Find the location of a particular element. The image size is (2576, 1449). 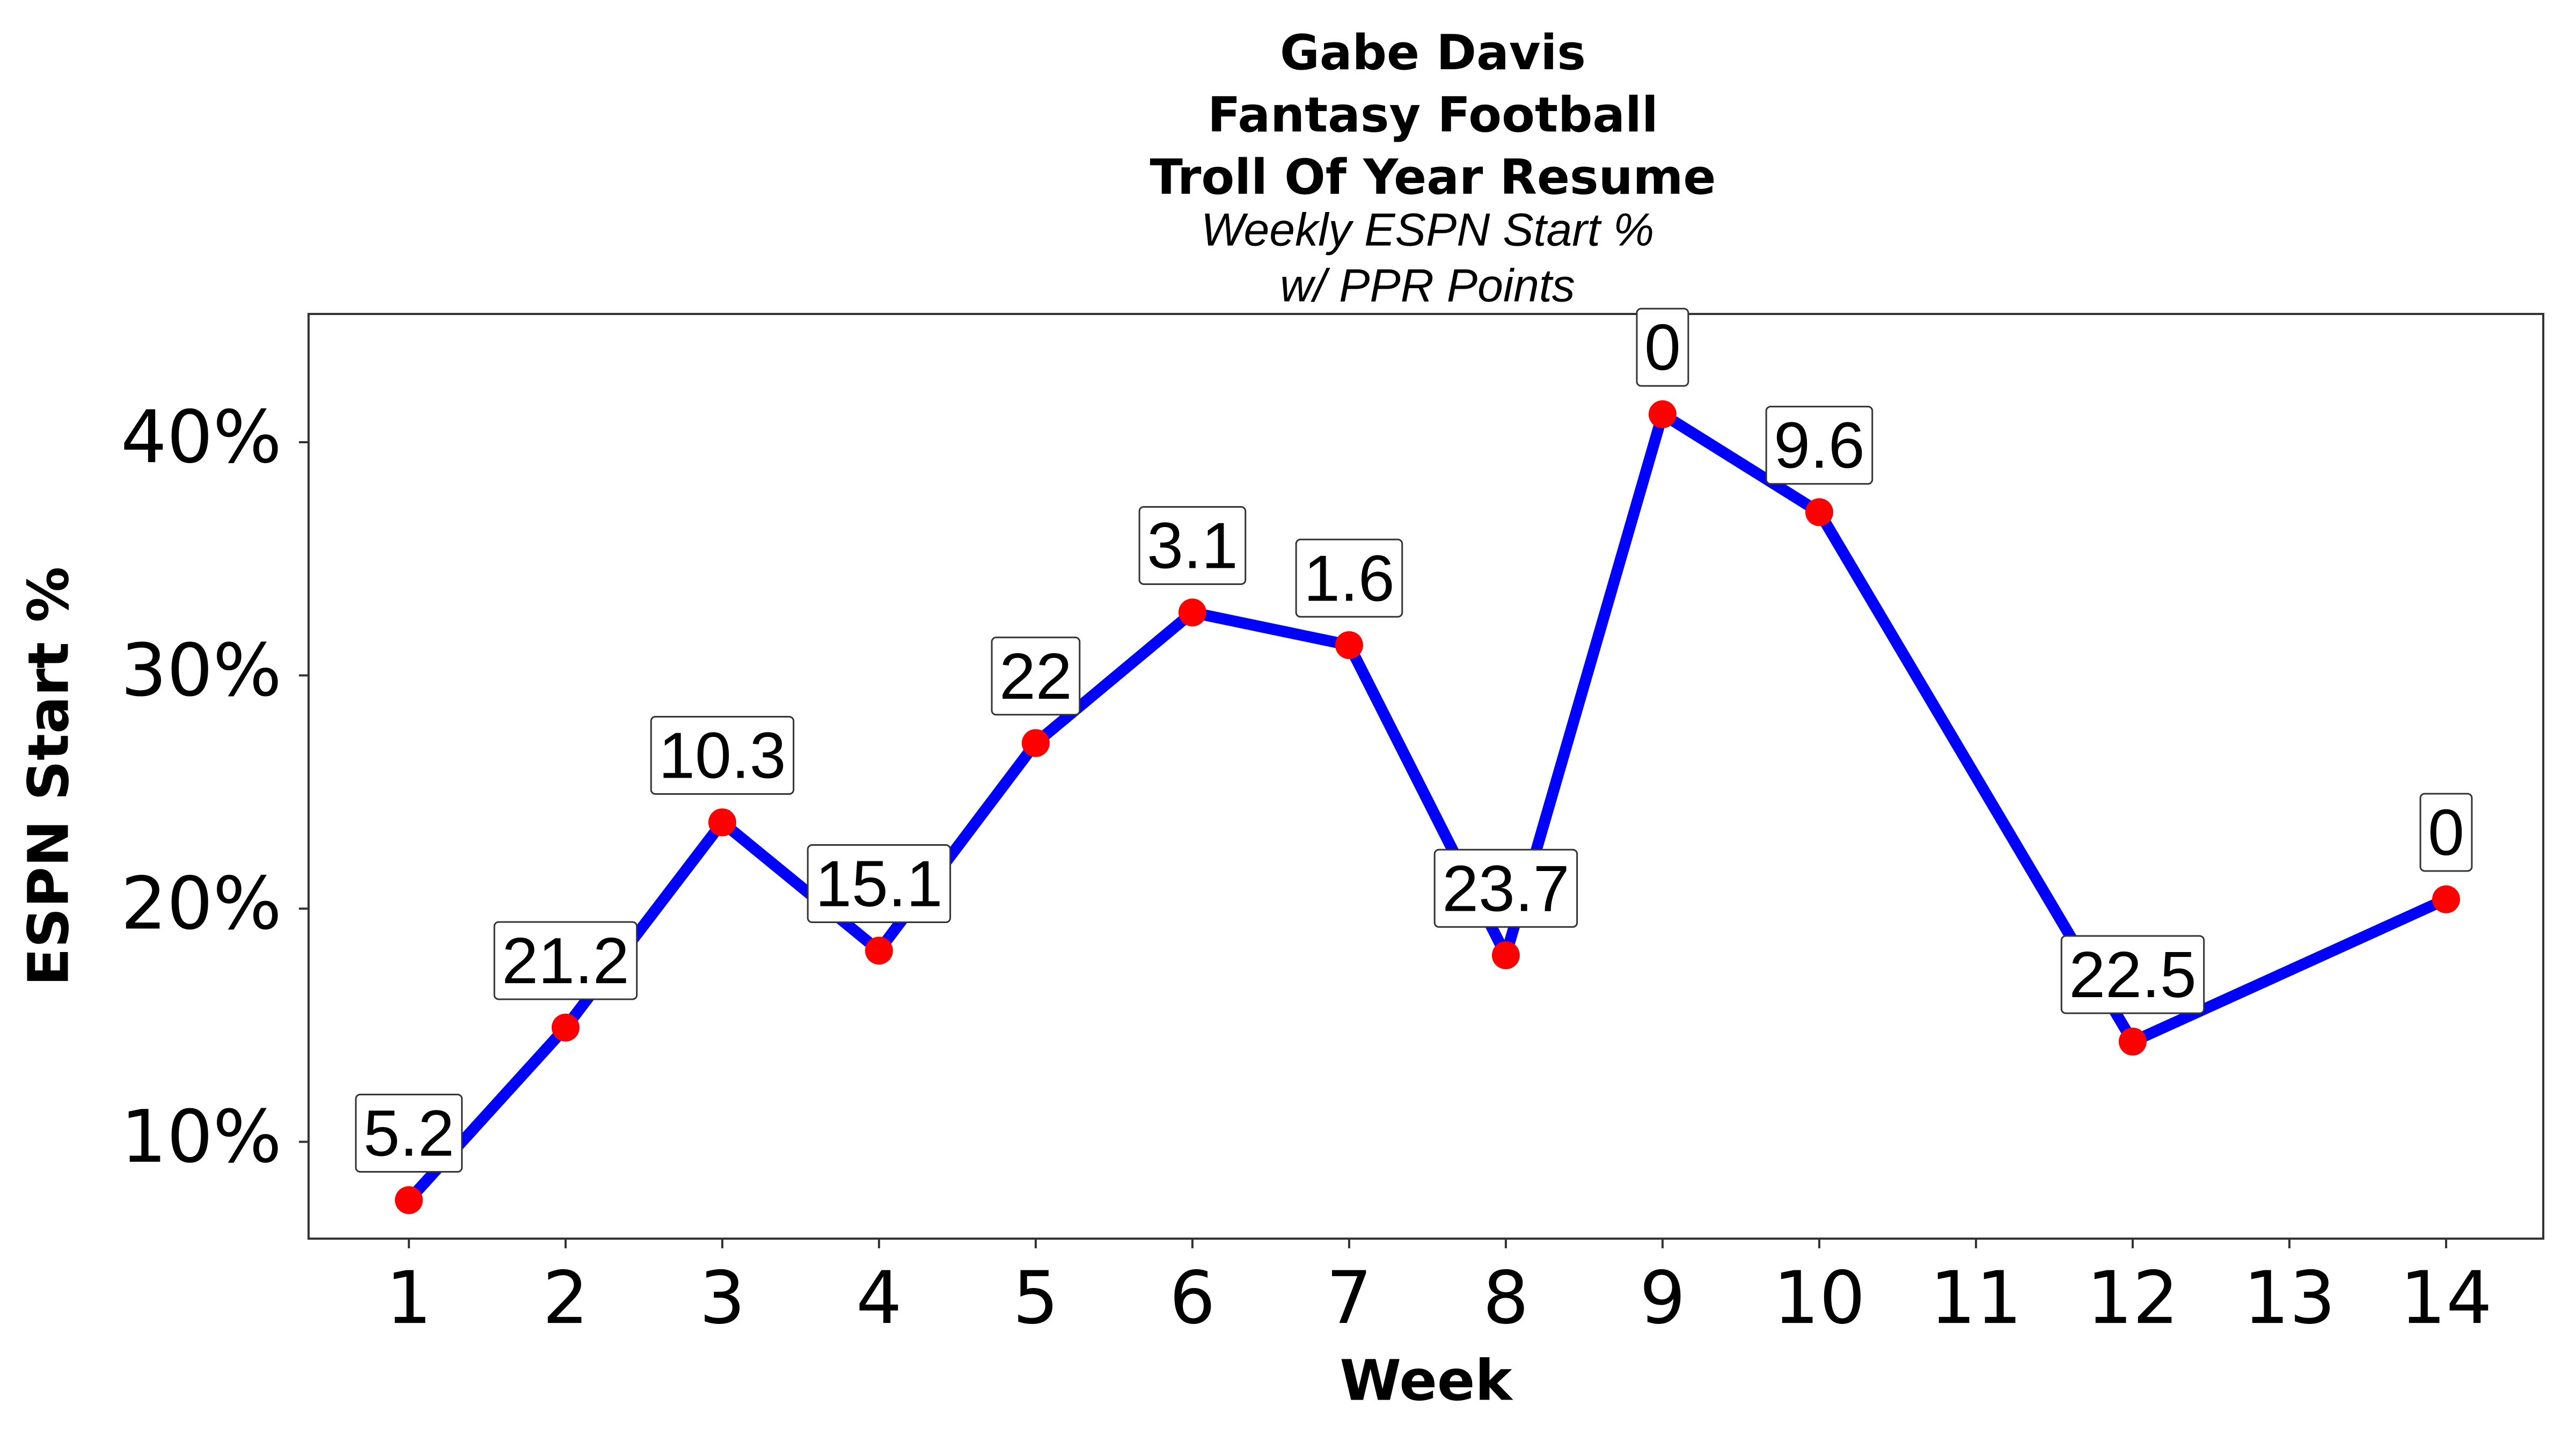

chart-subtitle: Weekly ESPN Start % is located at coordinates (1427, 230).